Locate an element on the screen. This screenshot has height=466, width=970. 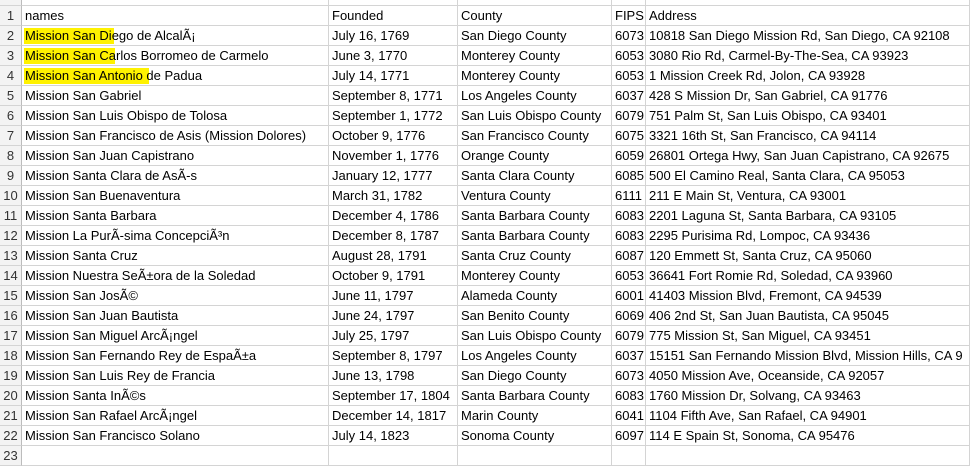
cell: 6053 is located at coordinates (629, 56).